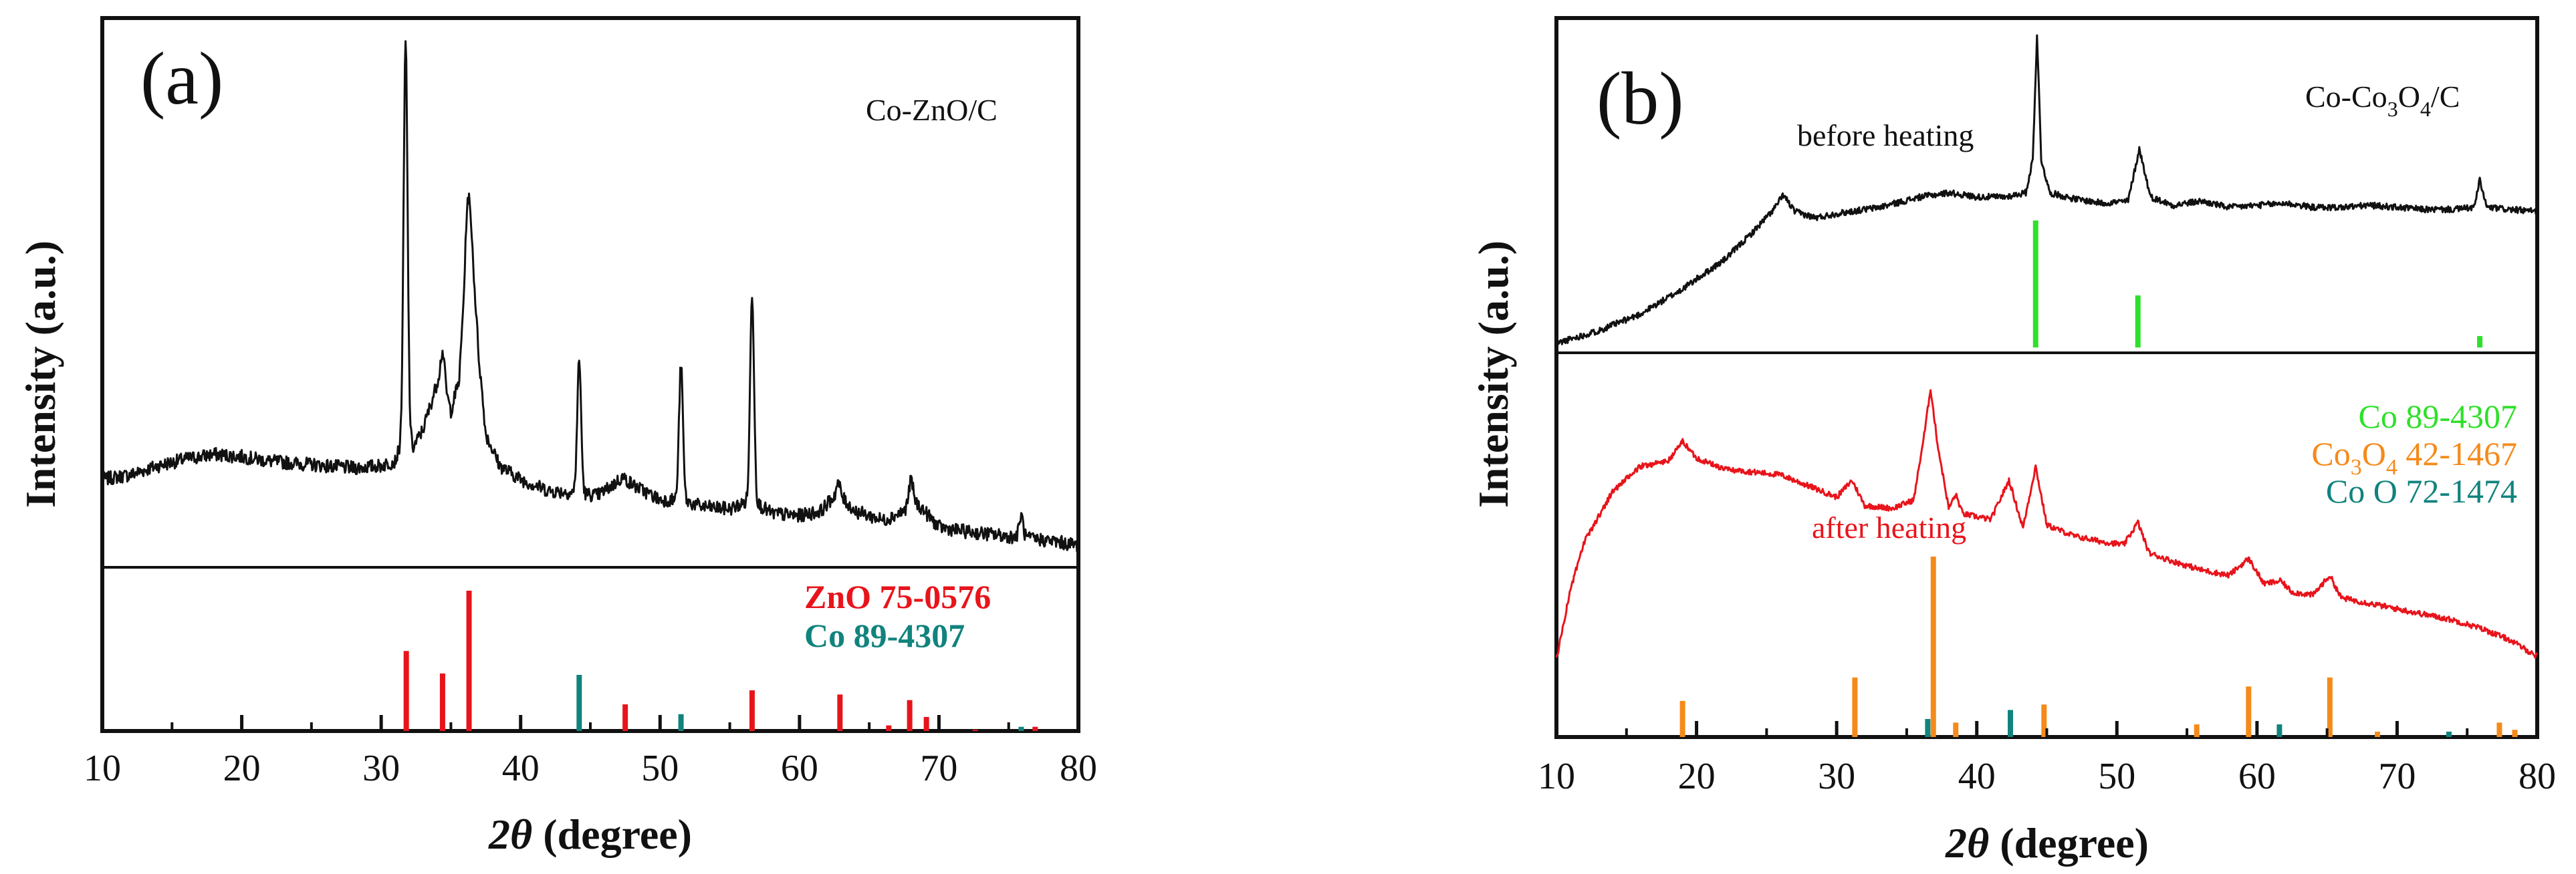  Describe the element at coordinates (2047, 759) in the screenshot. I see `panel-b-x-axis: 10 20 30 40 50 60 70 80` at that location.